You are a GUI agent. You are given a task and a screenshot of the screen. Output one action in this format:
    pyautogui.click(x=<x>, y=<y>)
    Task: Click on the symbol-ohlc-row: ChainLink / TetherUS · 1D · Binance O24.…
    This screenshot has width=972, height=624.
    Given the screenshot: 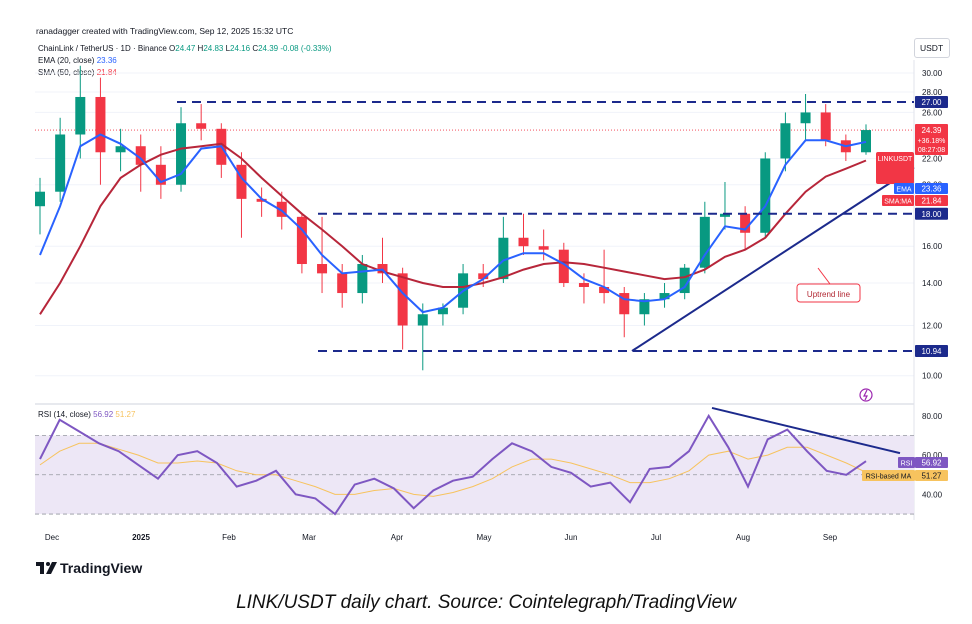 What is the action you would take?
    pyautogui.click(x=185, y=49)
    